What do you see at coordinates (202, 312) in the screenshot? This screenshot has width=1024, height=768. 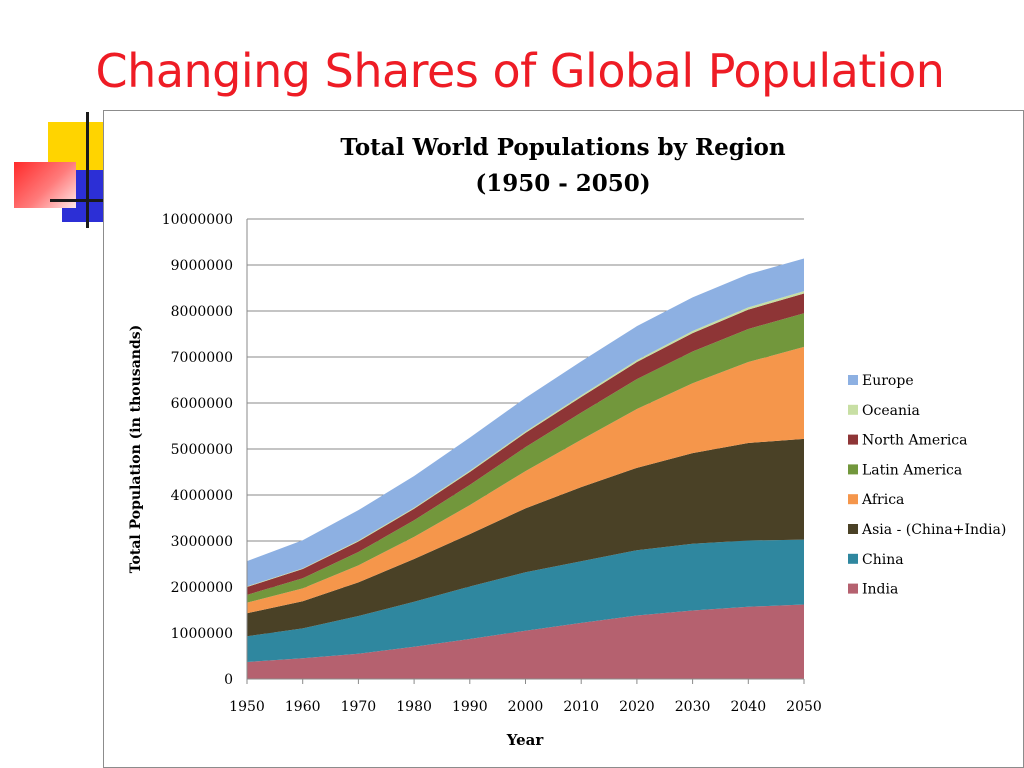 I see `y-tick-label-8: 8000000` at bounding box center [202, 312].